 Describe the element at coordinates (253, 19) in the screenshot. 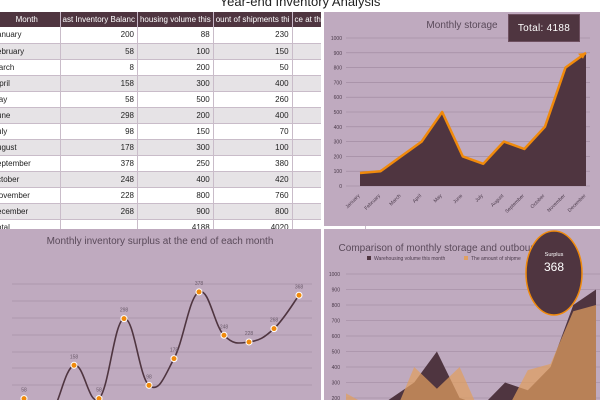

I see `col-shipments: ount of shipments thi` at that location.